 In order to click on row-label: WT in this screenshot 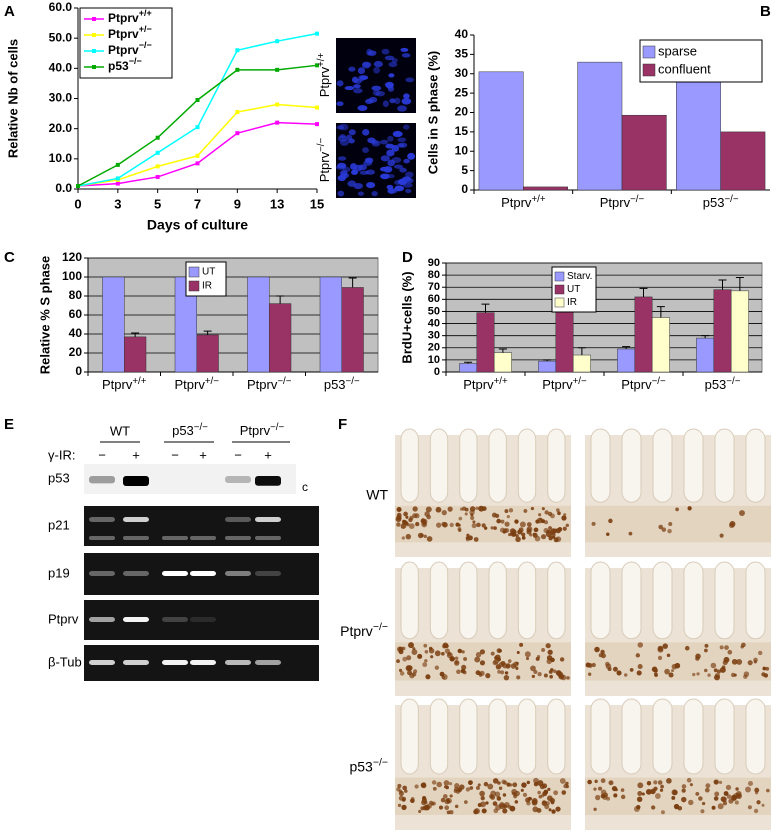, I will do `click(377, 495)`.